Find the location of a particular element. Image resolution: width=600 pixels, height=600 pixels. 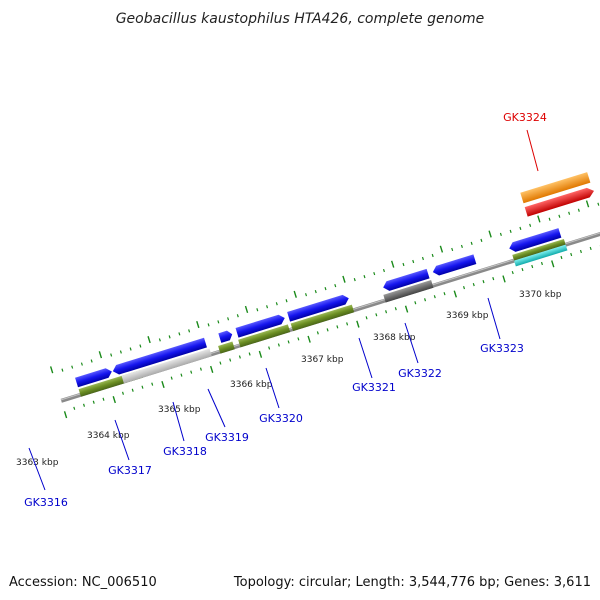

kbp-label: 3365 kbp is located at coordinates (179, 410).